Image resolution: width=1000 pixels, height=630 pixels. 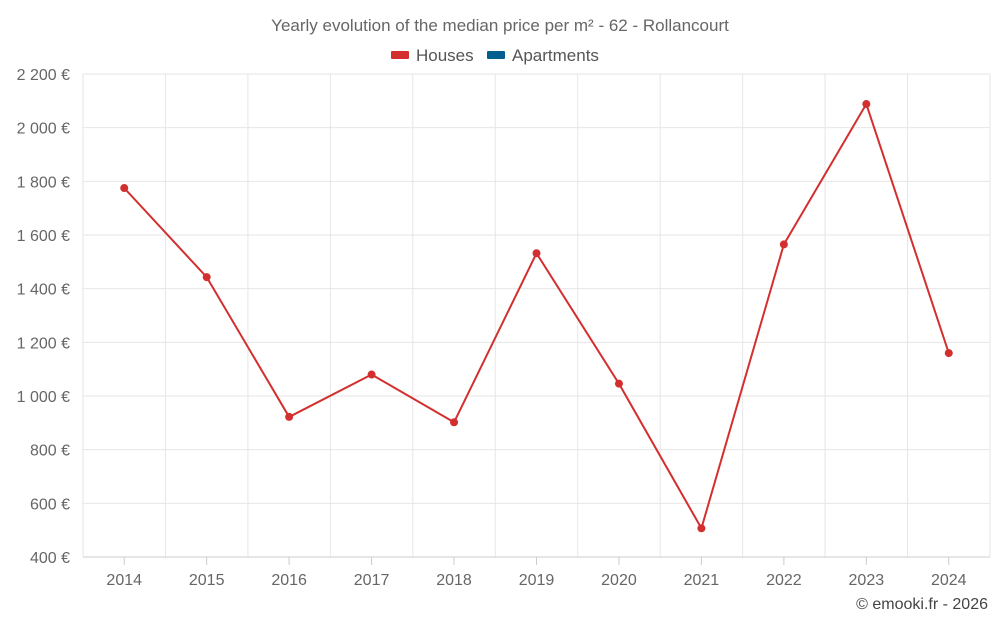 What do you see at coordinates (50, 451) in the screenshot?
I see `y-tick-label: 800 €` at bounding box center [50, 451].